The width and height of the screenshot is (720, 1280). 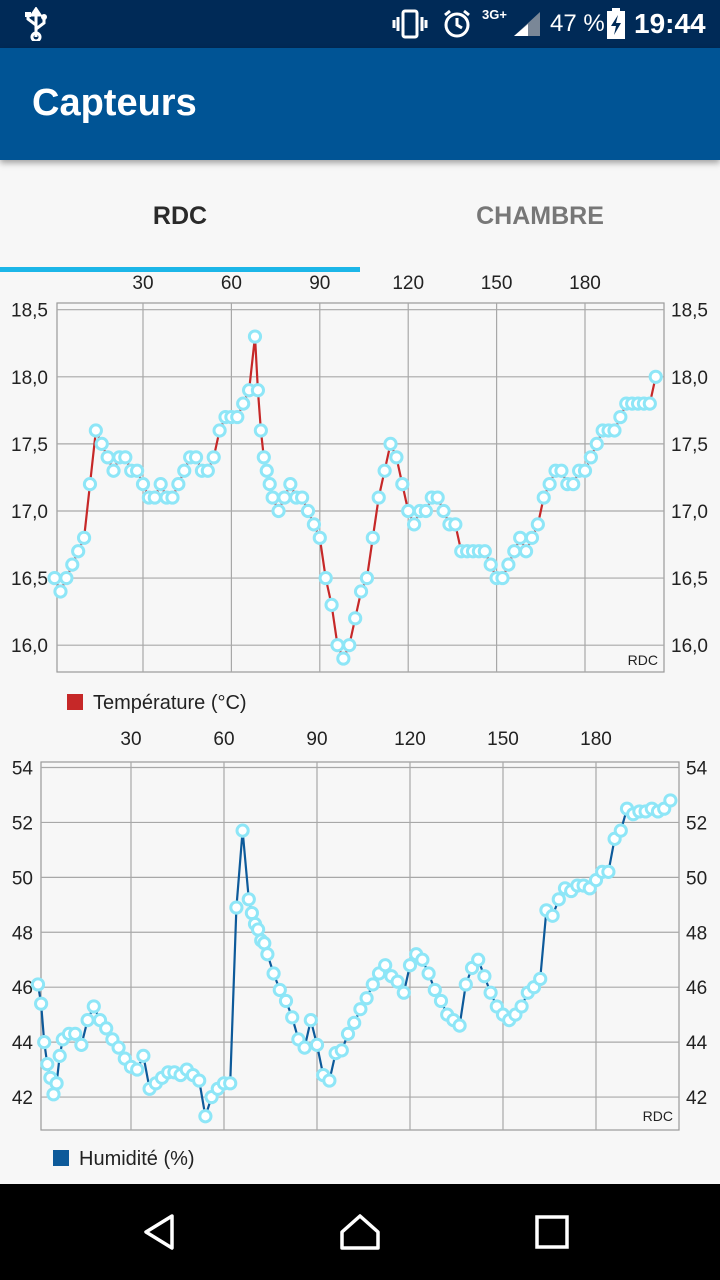 What do you see at coordinates (29, 378) in the screenshot?
I see `y-tick-label-left: 18,0` at bounding box center [29, 378].